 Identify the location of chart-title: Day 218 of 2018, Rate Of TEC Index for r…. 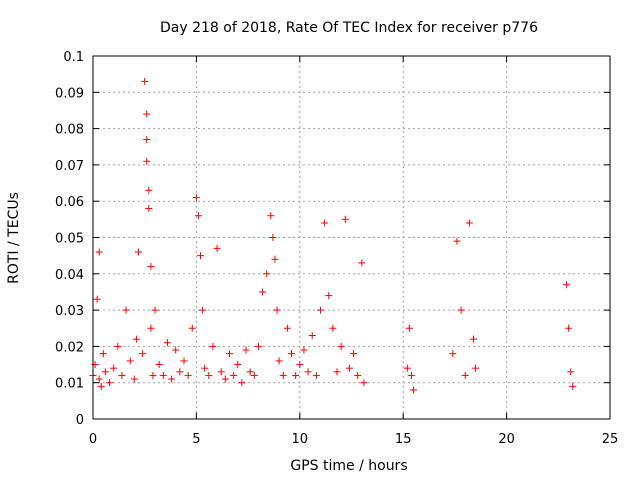
(349, 28).